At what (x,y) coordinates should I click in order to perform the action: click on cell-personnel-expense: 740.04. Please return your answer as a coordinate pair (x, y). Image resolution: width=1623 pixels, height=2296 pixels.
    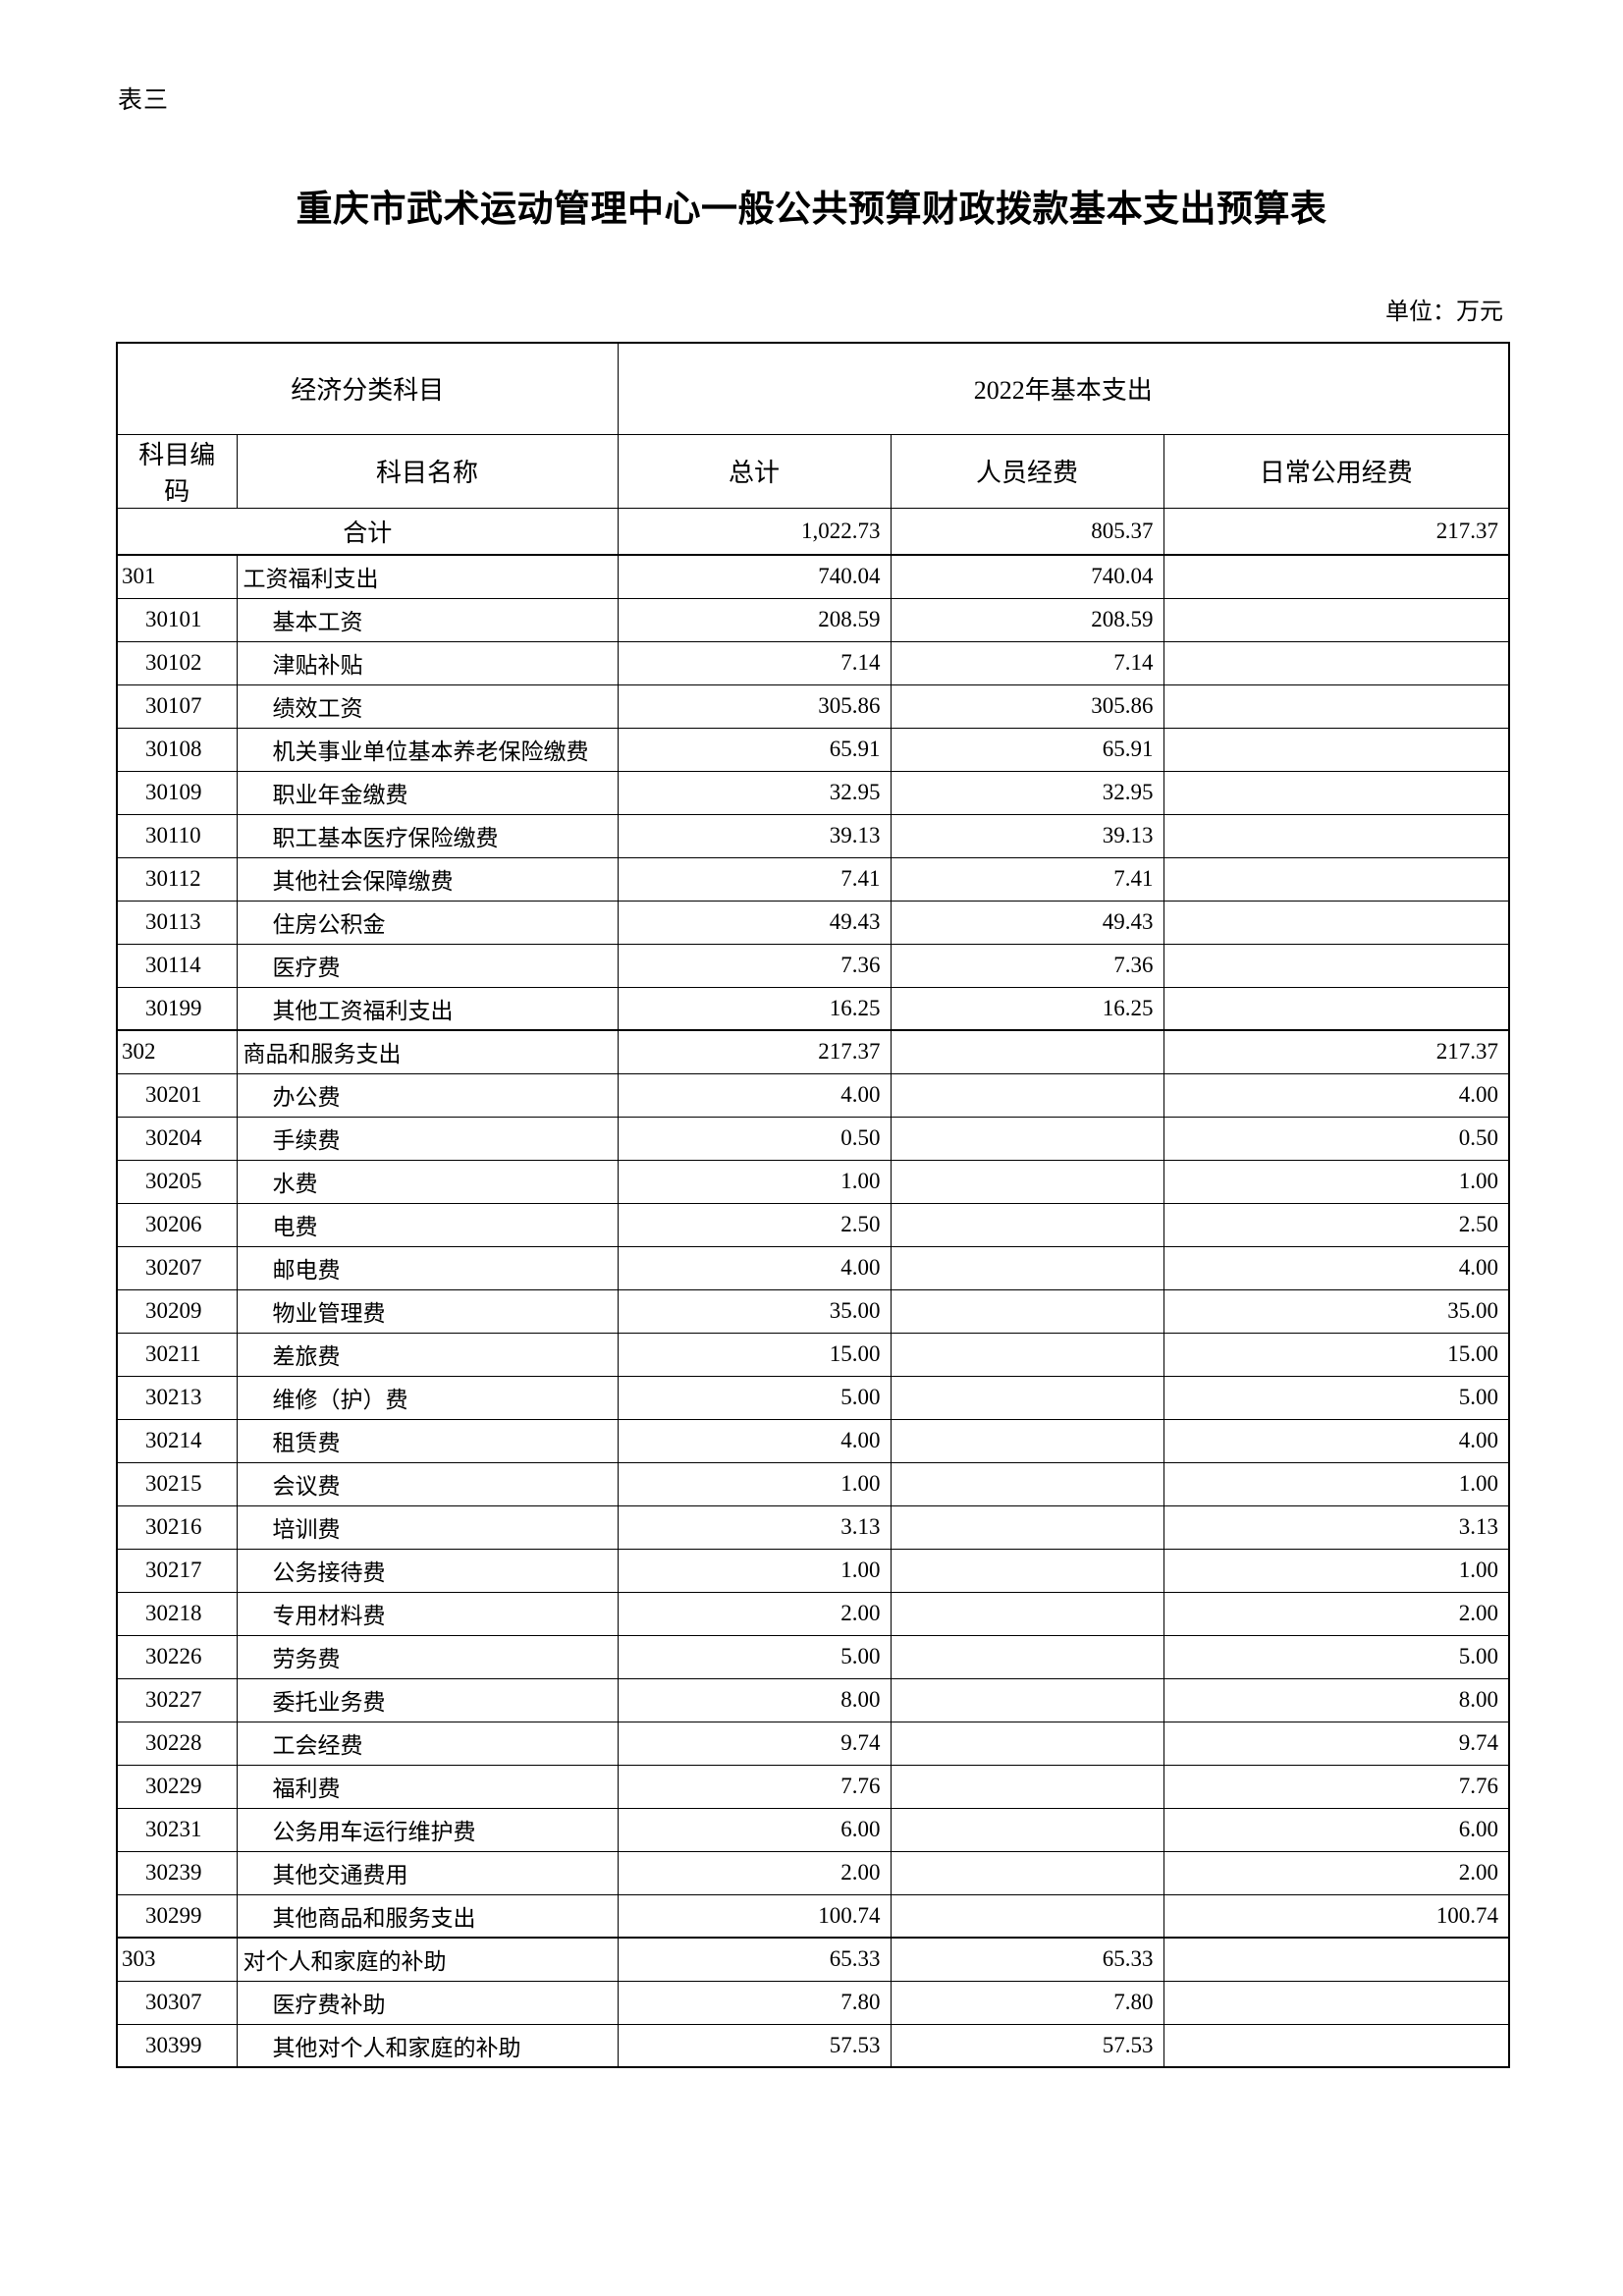
    Looking at the image, I should click on (1027, 576).